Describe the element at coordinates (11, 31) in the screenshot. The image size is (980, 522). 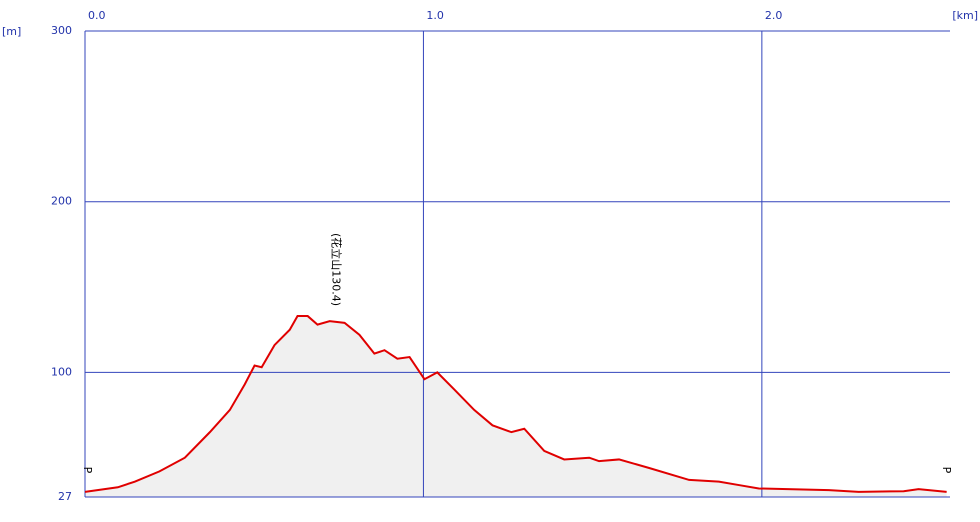
I see `y-axis-label: [m]` at that location.